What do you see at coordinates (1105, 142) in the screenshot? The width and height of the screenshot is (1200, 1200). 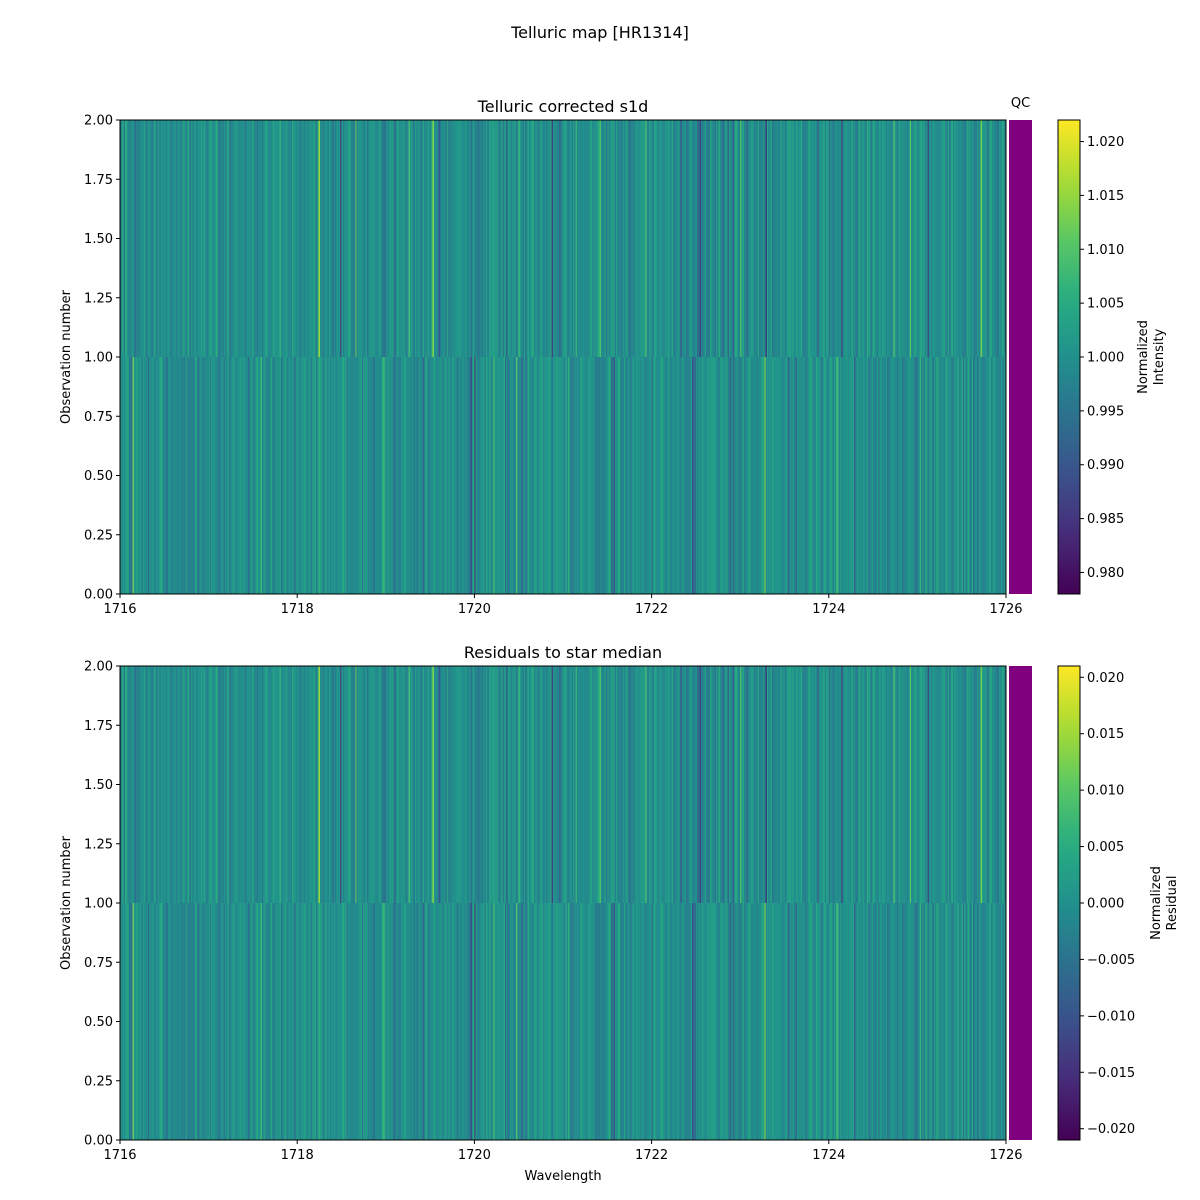 I see `colorbar-tick-label: 1.020` at bounding box center [1105, 142].